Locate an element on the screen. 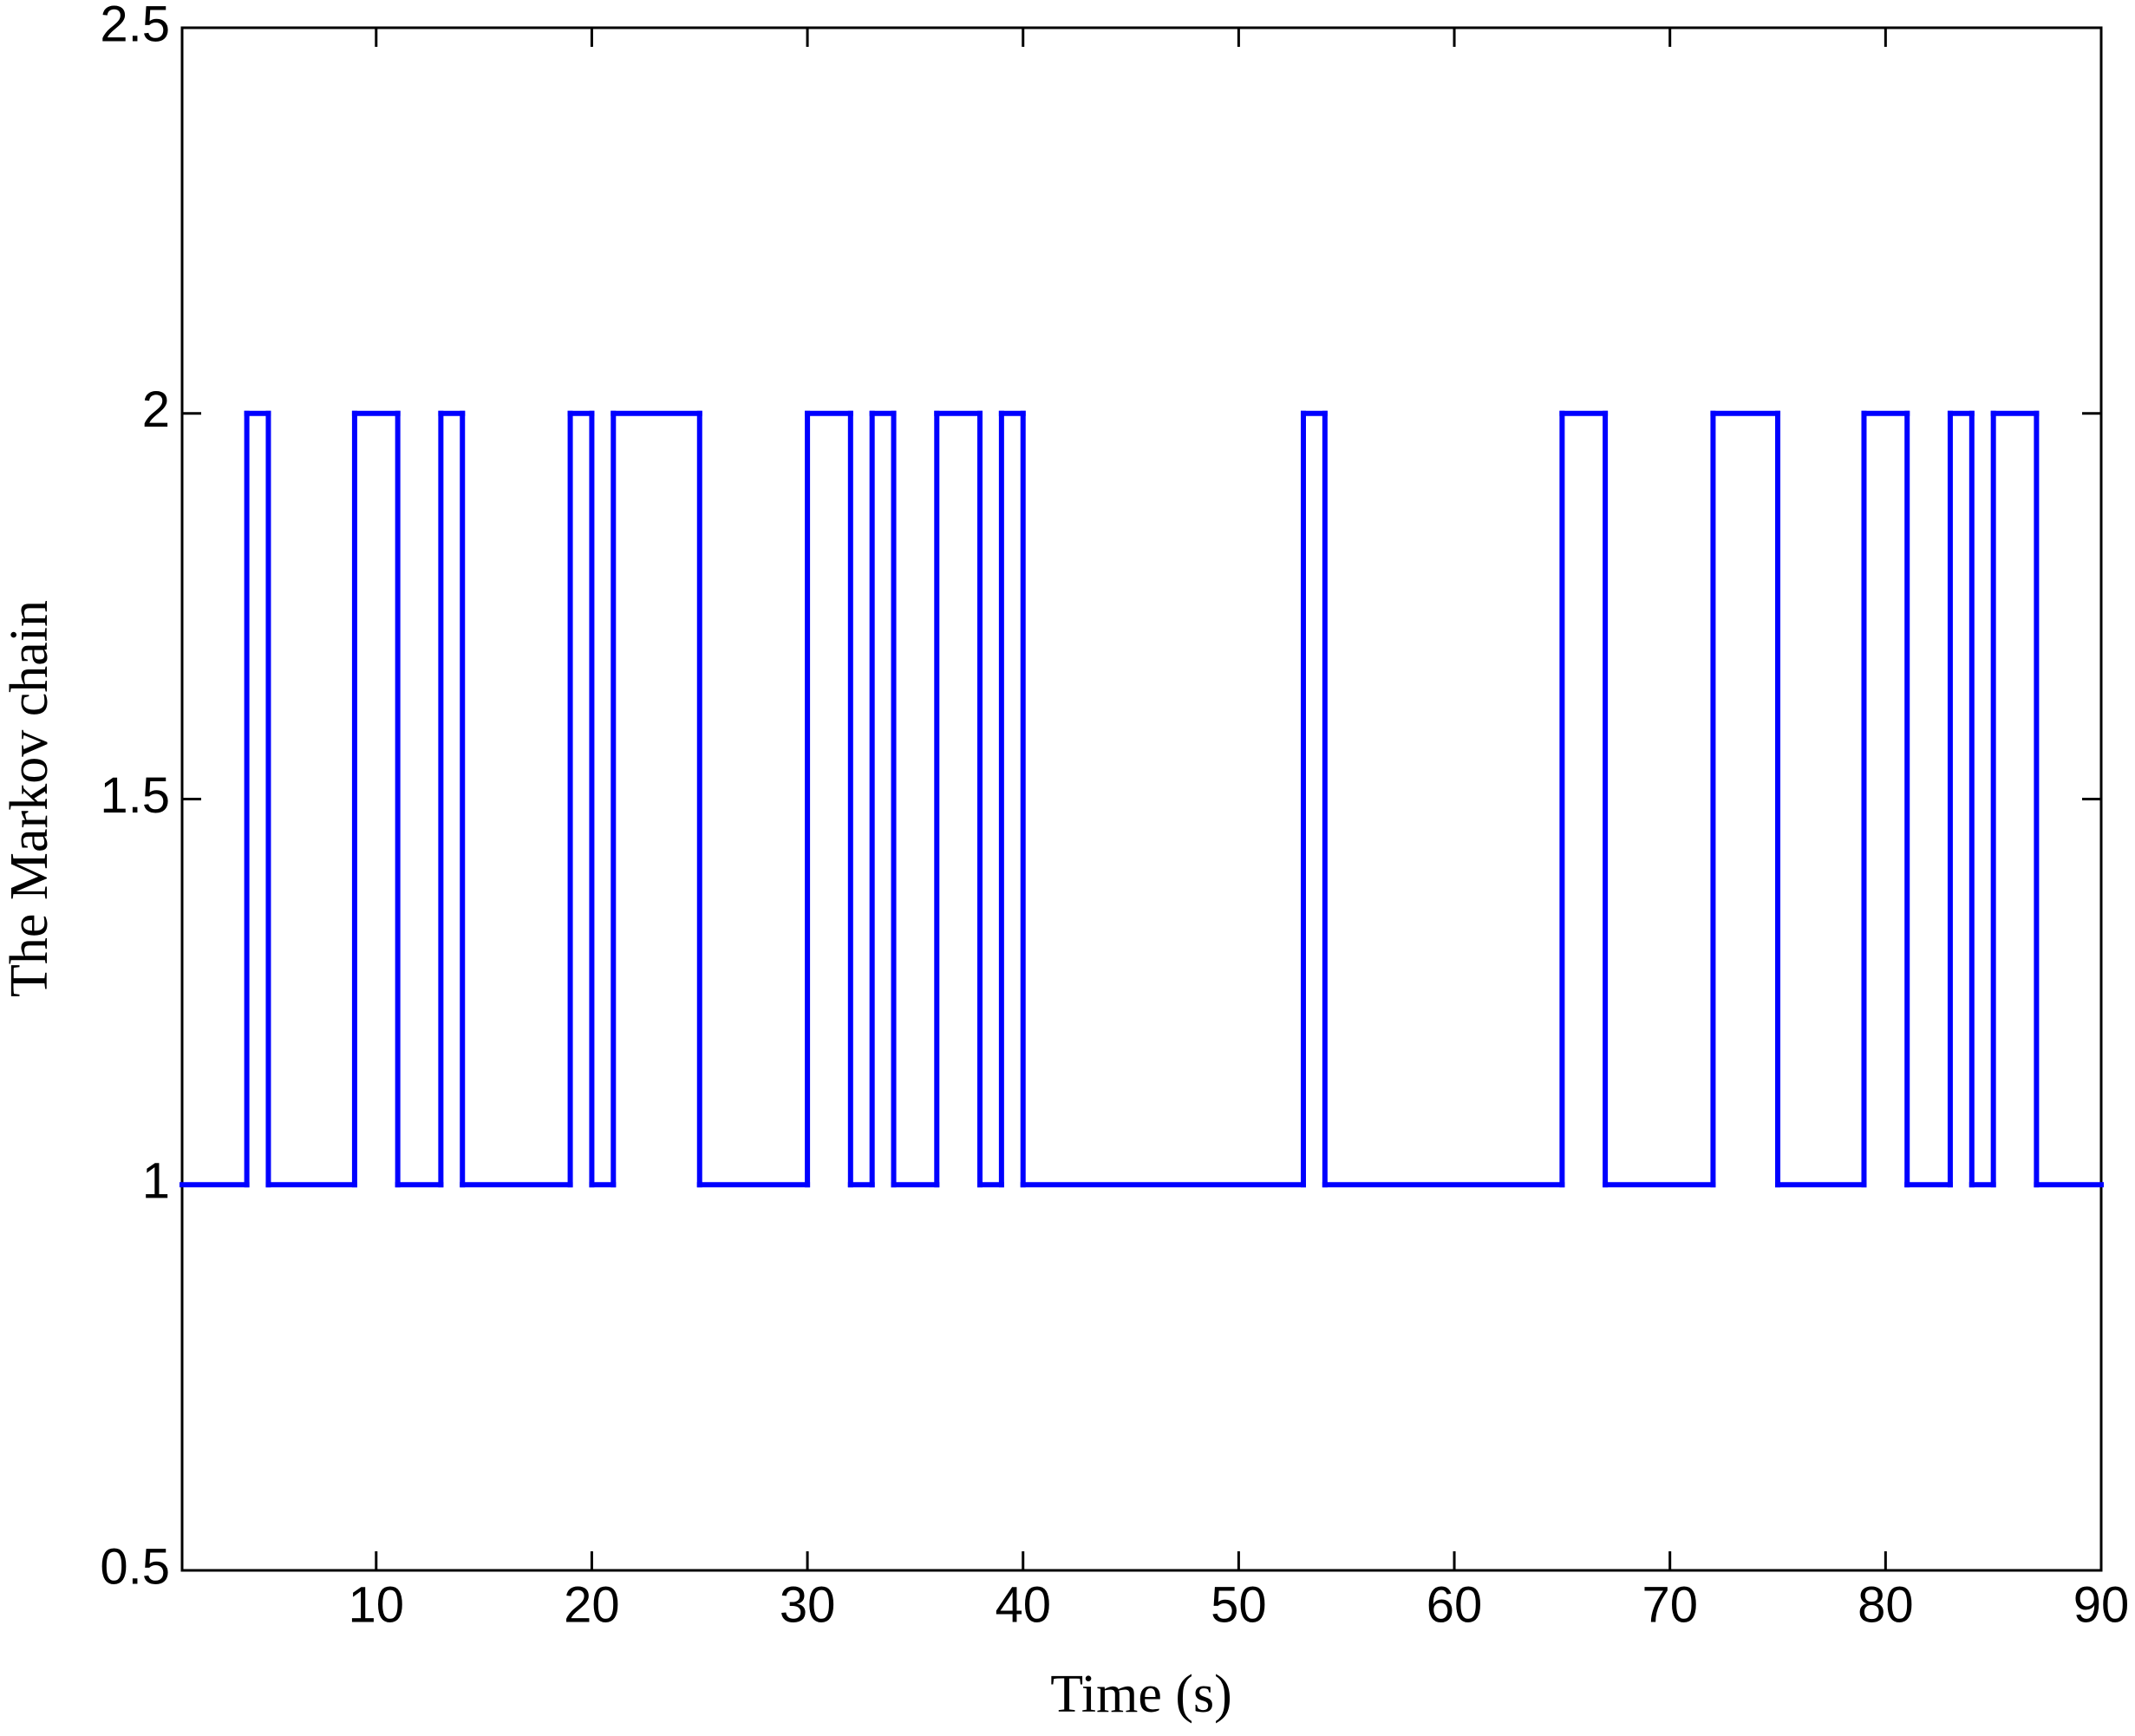 The image size is (2135, 1736). x-tick-label: 60 is located at coordinates (1455, 1605).